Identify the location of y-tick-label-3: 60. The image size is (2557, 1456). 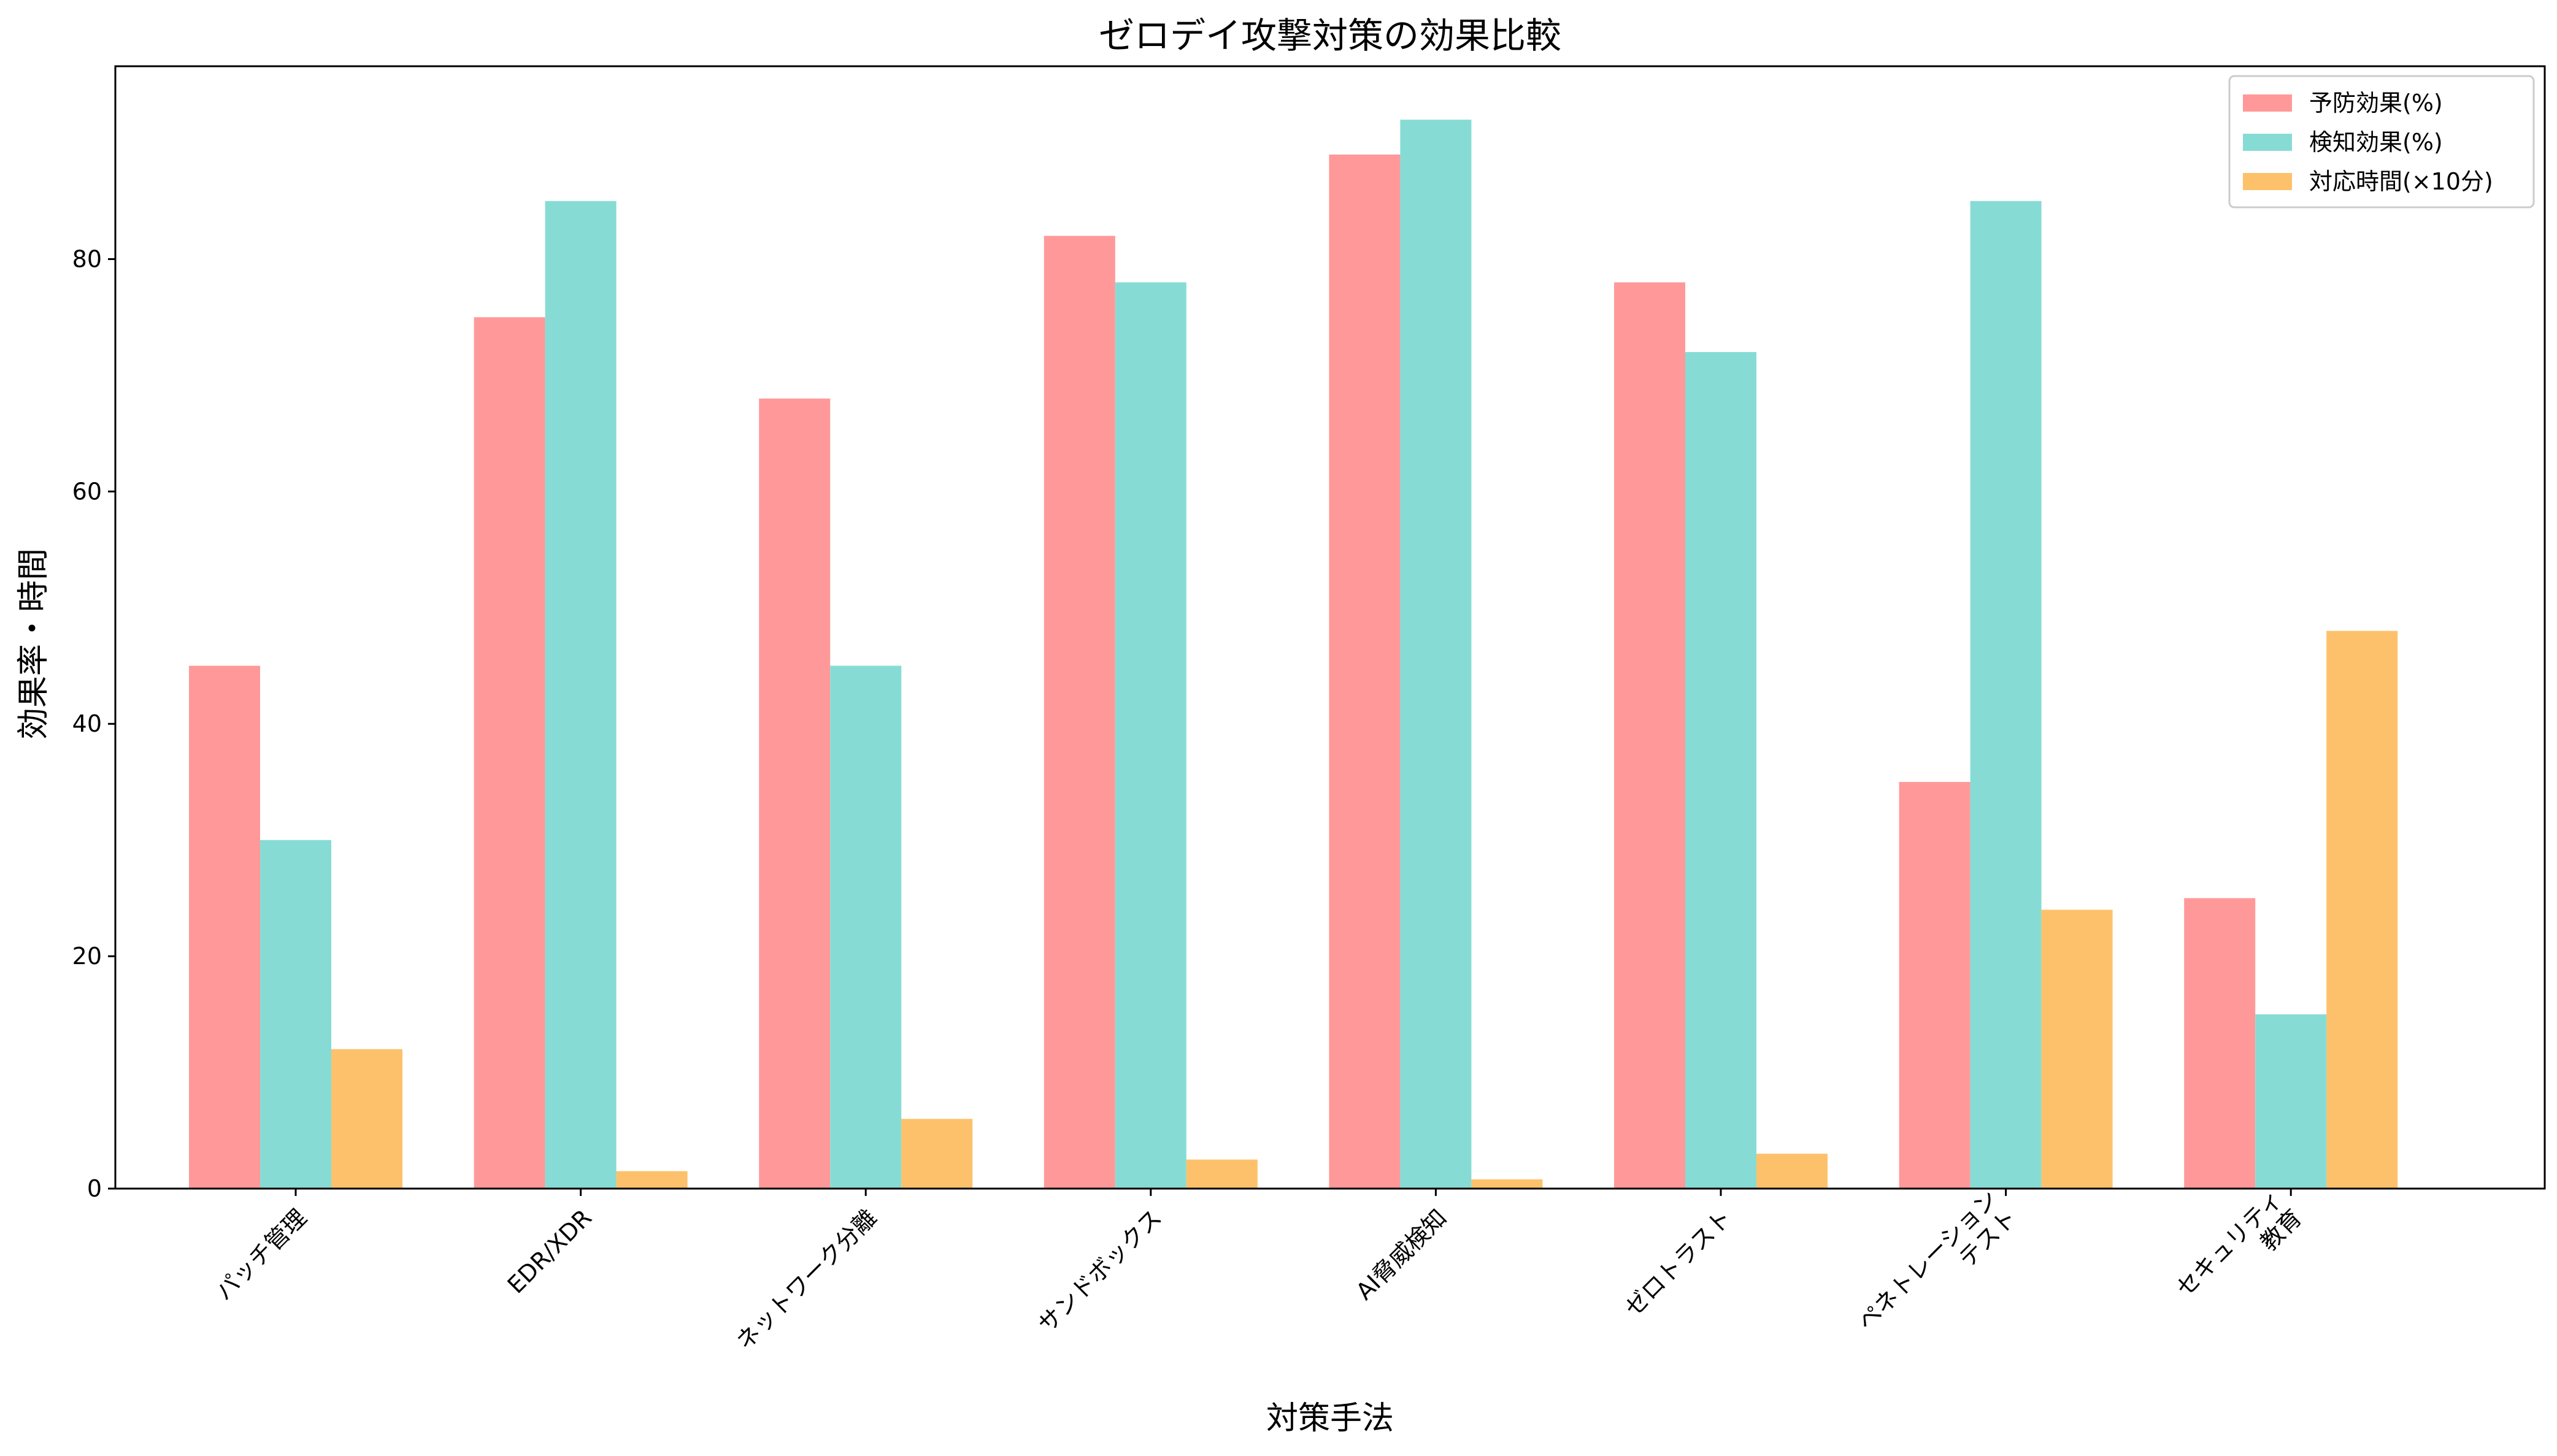
(87, 491).